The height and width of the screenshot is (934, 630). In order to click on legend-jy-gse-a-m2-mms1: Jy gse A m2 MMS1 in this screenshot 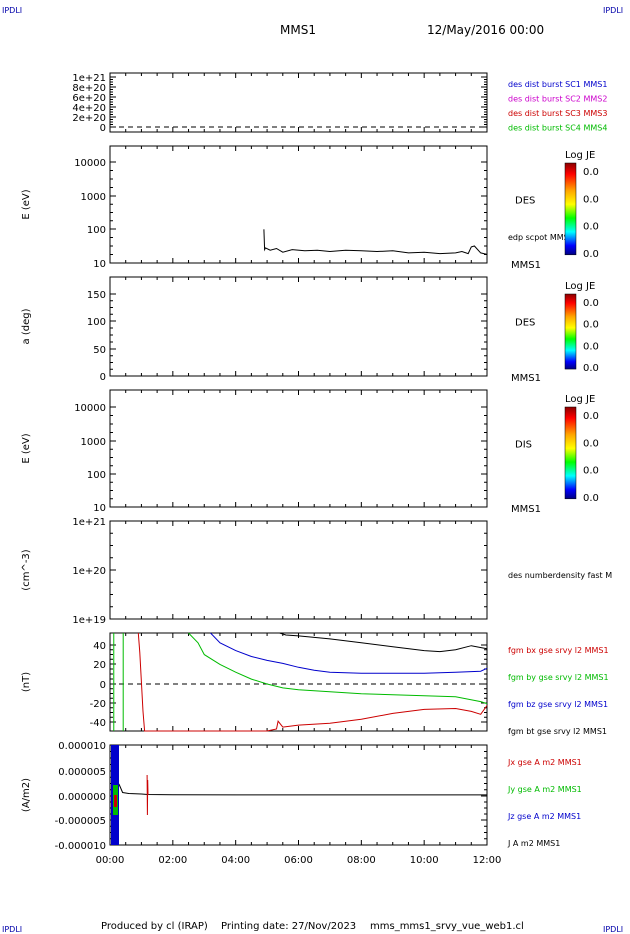, I will do `click(544, 789)`.